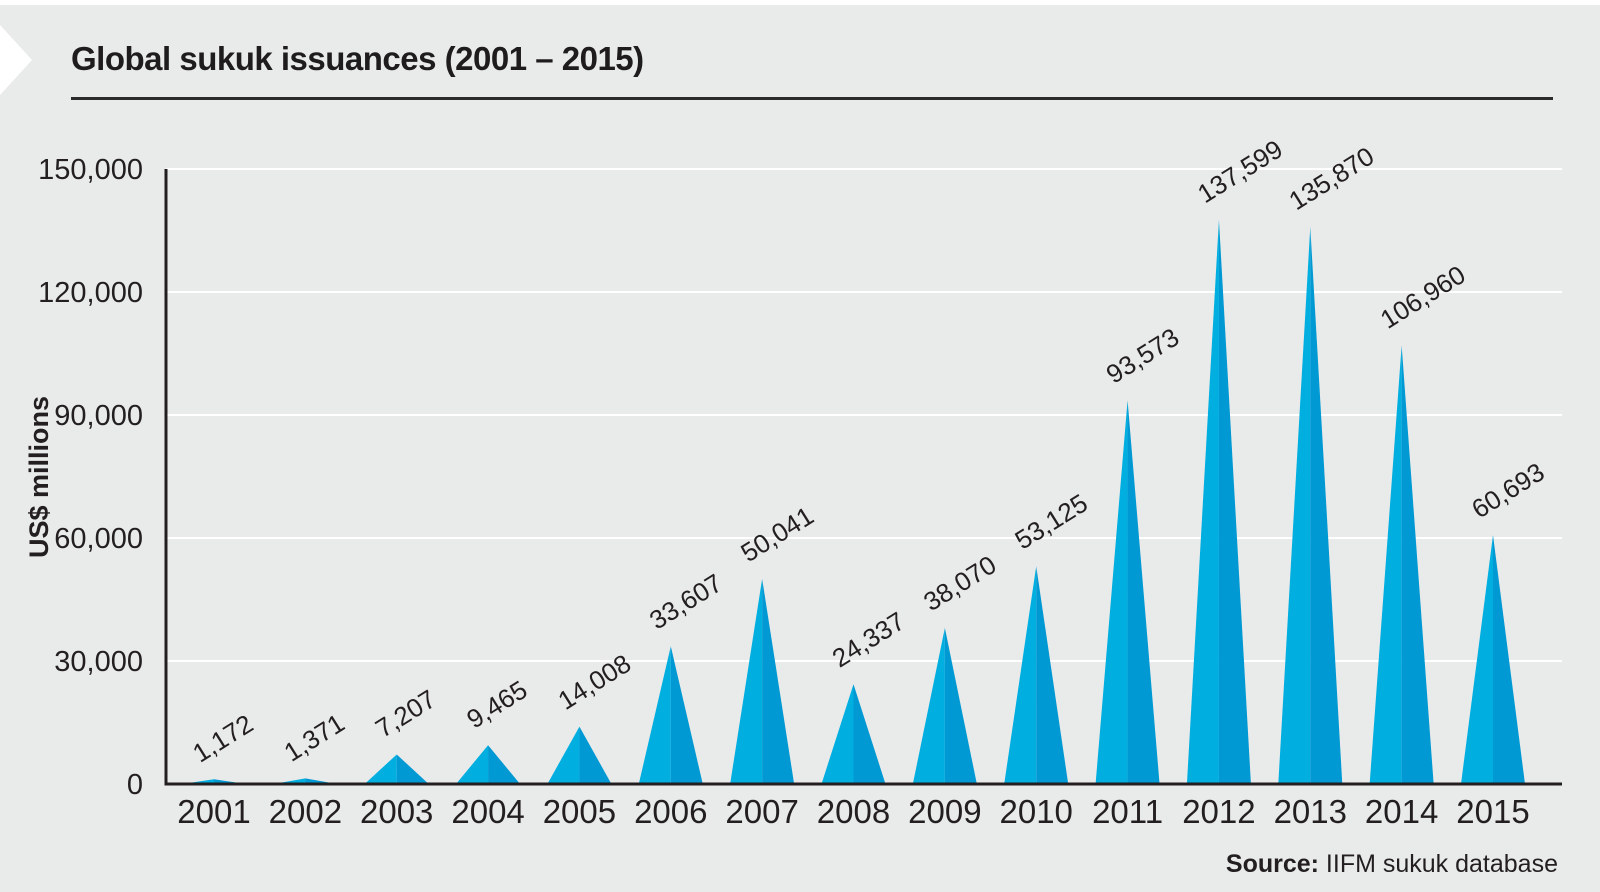 The image size is (1600, 892). I want to click on cone-left-2015, so click(1476, 659).